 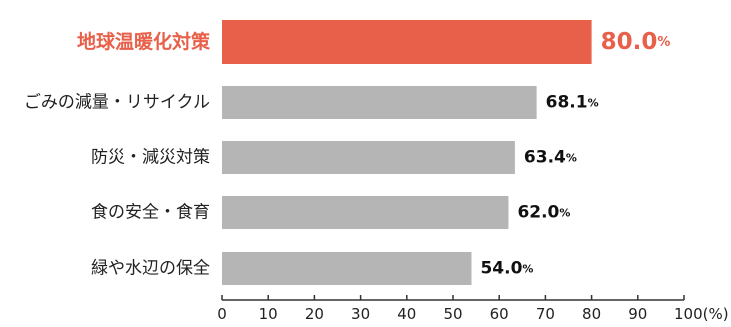 What do you see at coordinates (473, 309) in the screenshot?
I see `x-axis: 0 10 20 30 40 50 60 70 80 90 100(%)` at bounding box center [473, 309].